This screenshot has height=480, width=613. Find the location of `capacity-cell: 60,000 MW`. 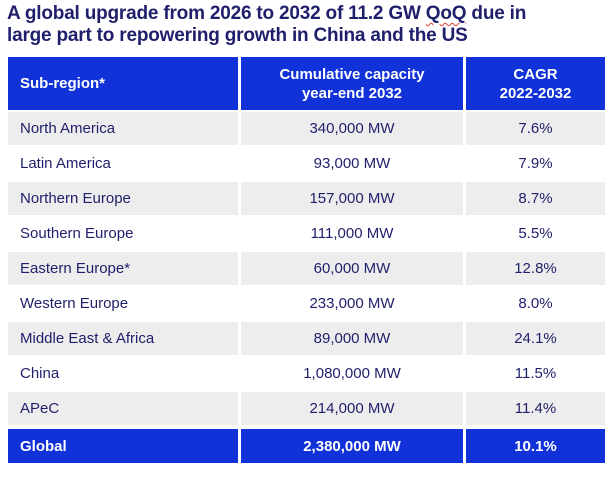

capacity-cell: 60,000 MW is located at coordinates (352, 268).